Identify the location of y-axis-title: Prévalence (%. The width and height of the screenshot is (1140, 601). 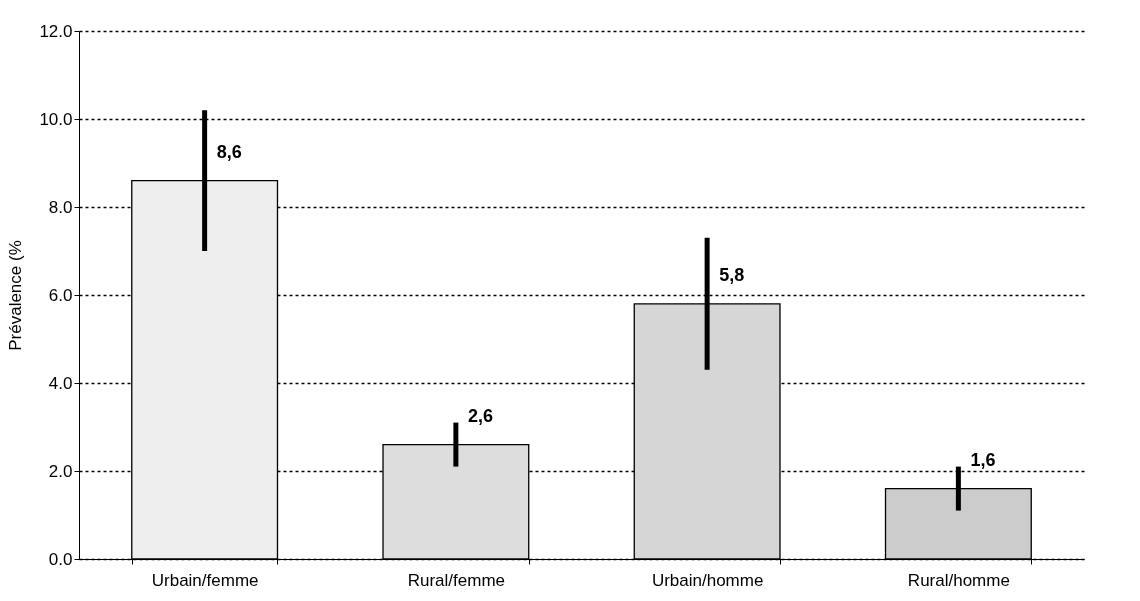
(16, 295).